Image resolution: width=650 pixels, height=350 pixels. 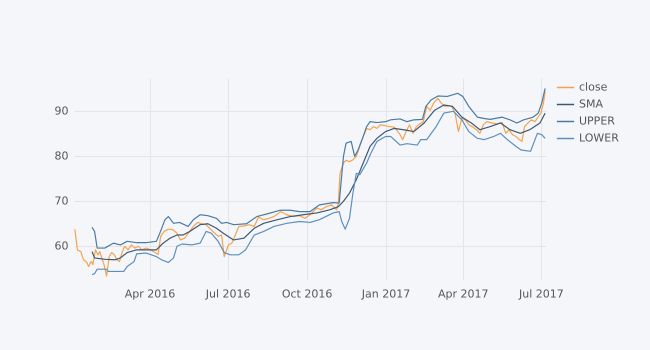 I want to click on y-tick-label: 70, so click(x=61, y=201).